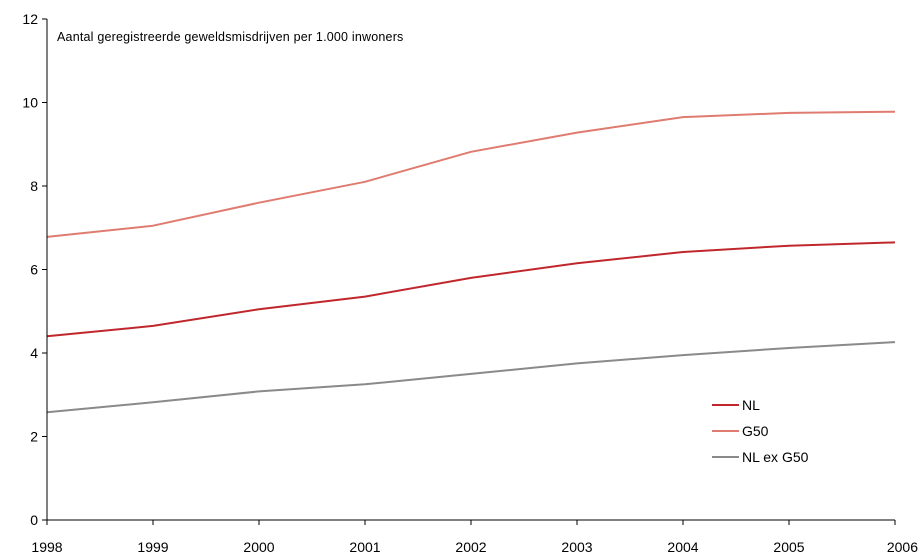 This screenshot has width=920, height=558. Describe the element at coordinates (775, 457) in the screenshot. I see `legend-label: NL ex G50` at that location.